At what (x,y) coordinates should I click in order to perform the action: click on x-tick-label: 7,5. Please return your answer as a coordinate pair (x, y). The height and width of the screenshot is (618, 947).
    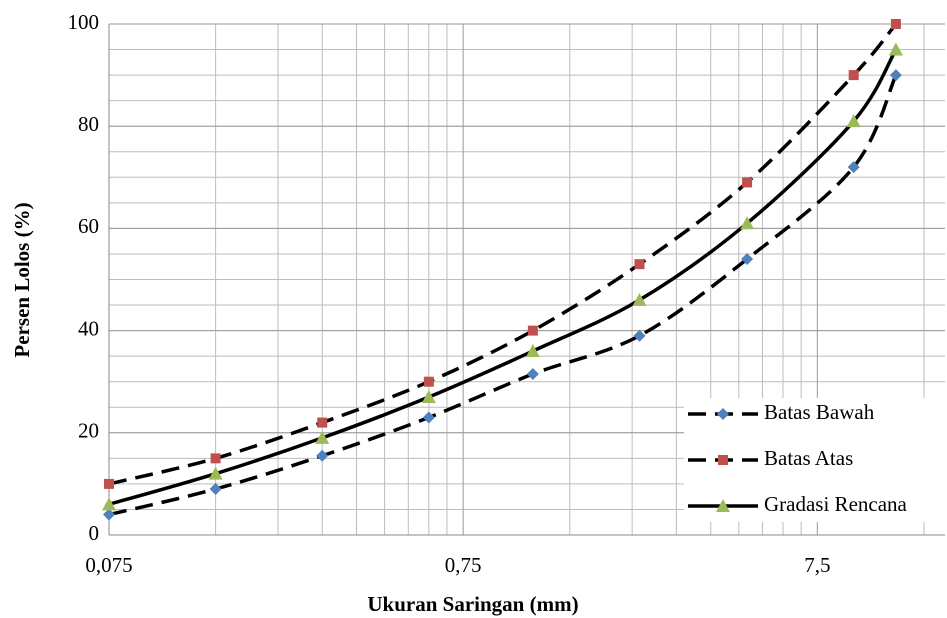
    Looking at the image, I should click on (817, 565).